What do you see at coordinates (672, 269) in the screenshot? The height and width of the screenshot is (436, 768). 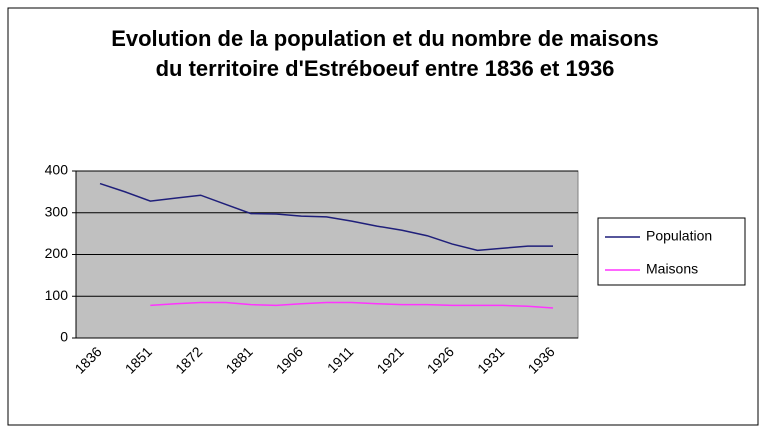 I see `legend-label: Maisons` at bounding box center [672, 269].